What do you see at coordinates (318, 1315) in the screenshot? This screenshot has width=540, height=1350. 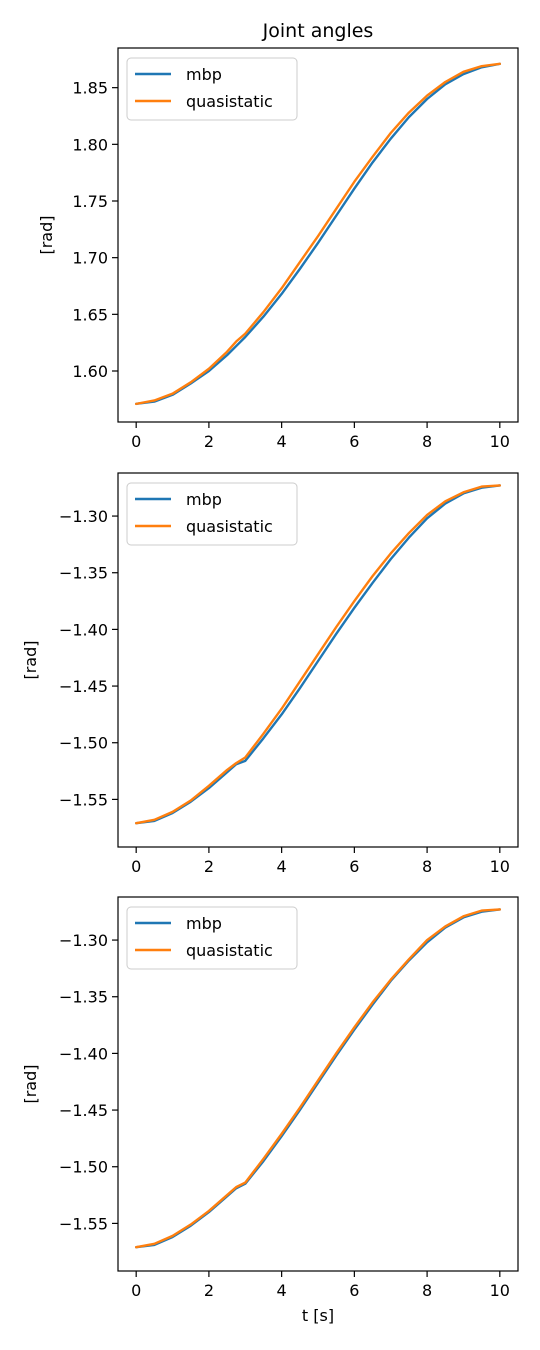 I see `x-axis-label-3: t [s]` at bounding box center [318, 1315].